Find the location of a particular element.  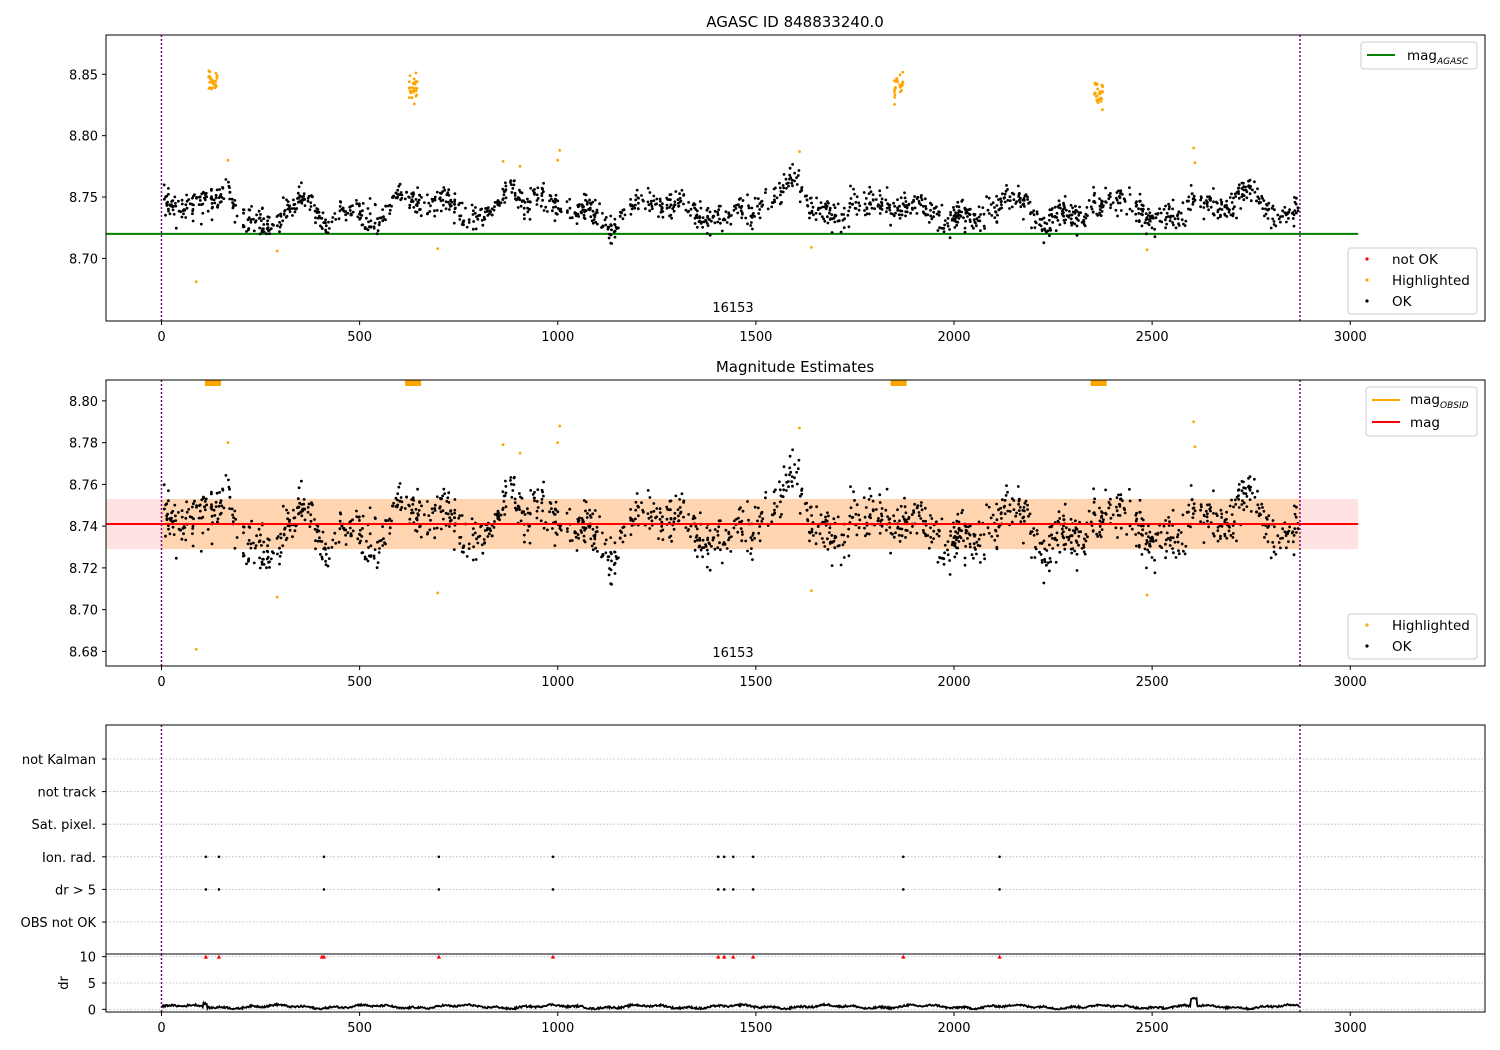

x-tick-label: 2000 is located at coordinates (953, 337).